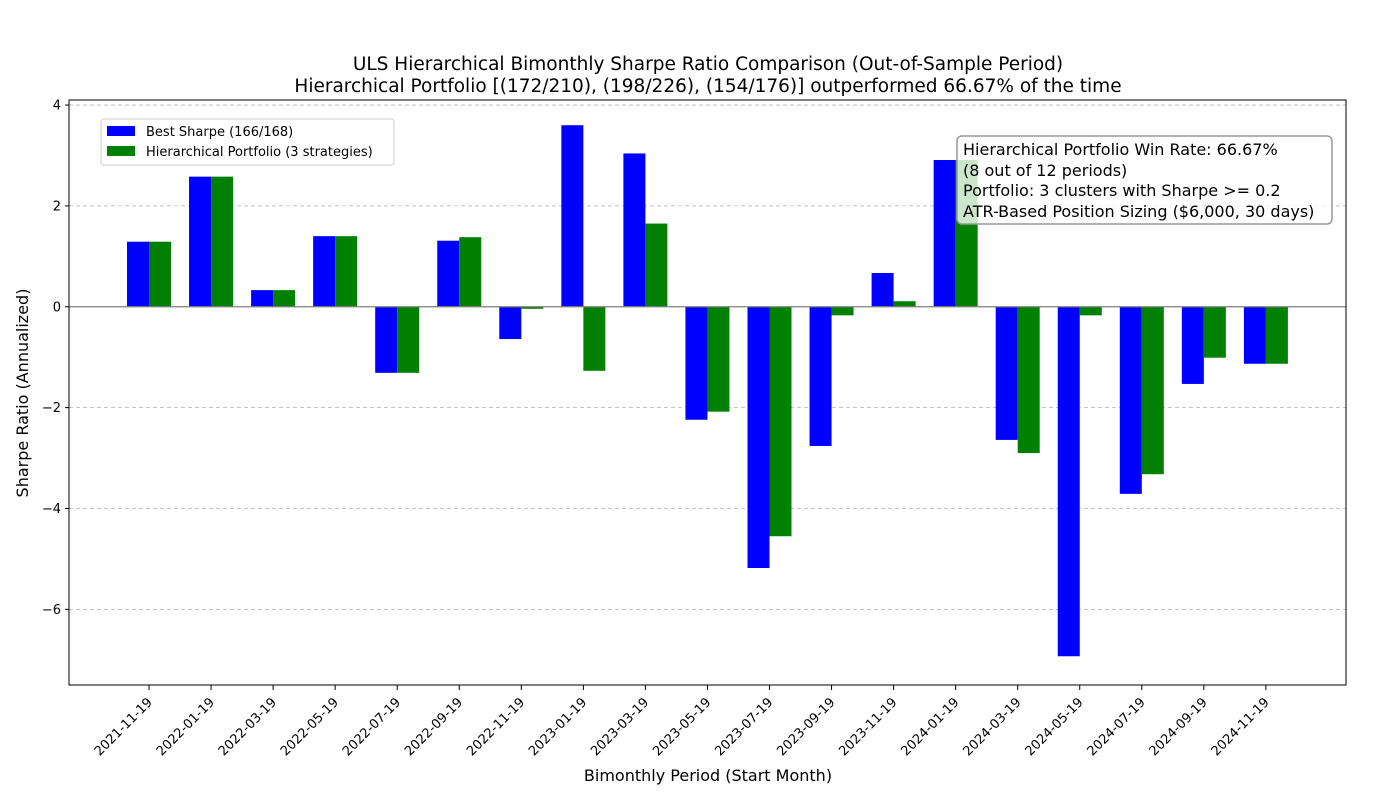 This screenshot has width=1400, height=800. Describe the element at coordinates (124, 727) in the screenshot. I see `x-tick-label: 2021-11-19` at that location.